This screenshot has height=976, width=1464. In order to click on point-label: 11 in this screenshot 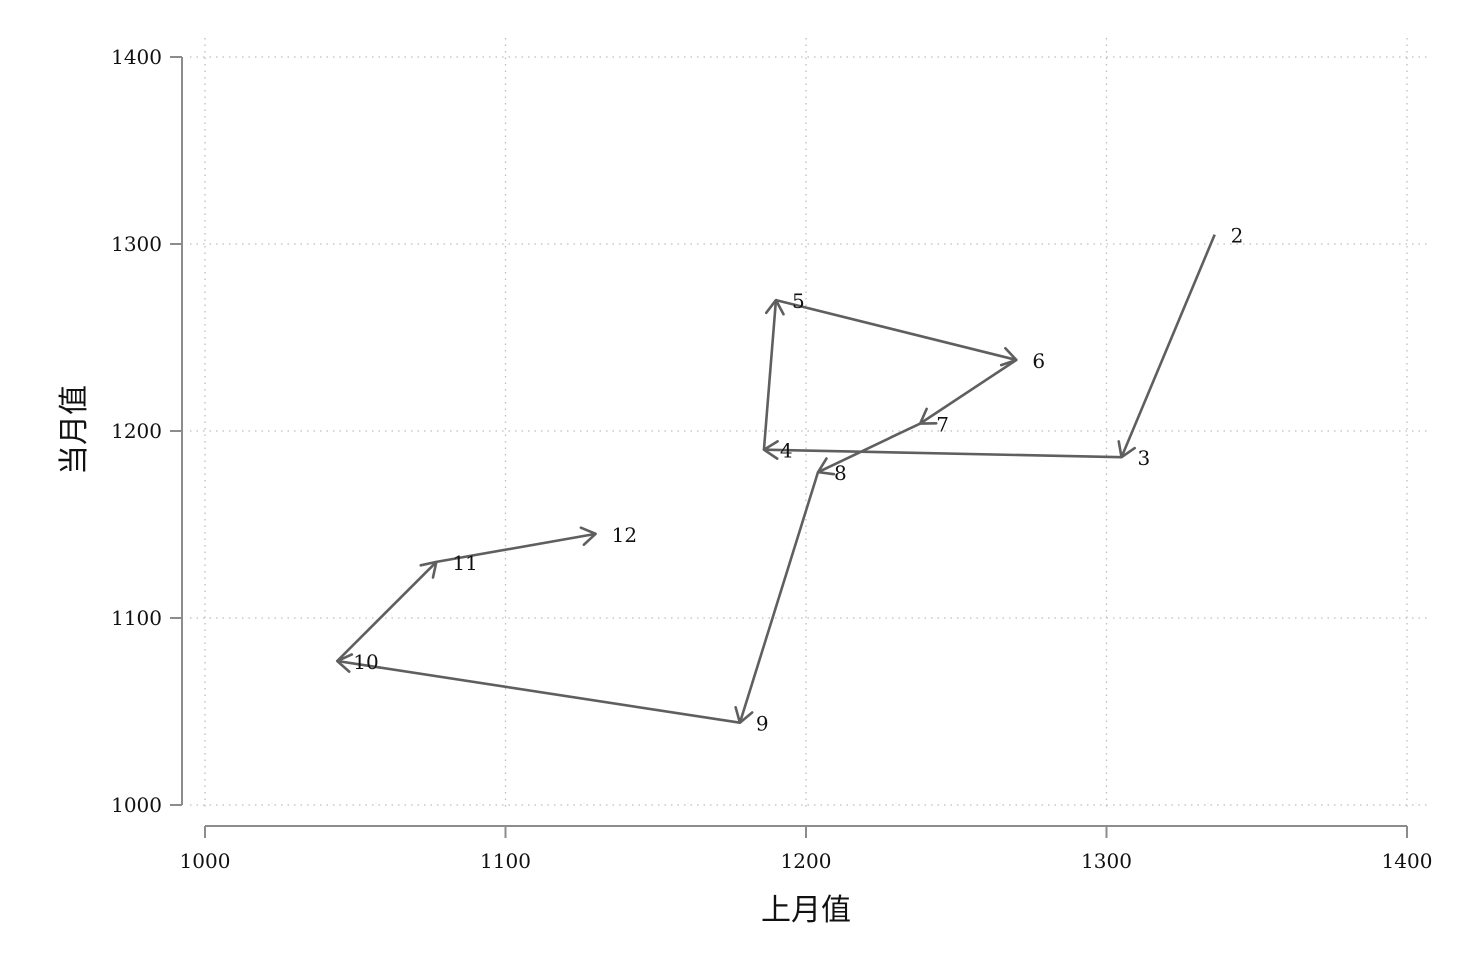, I will do `click(464, 563)`.